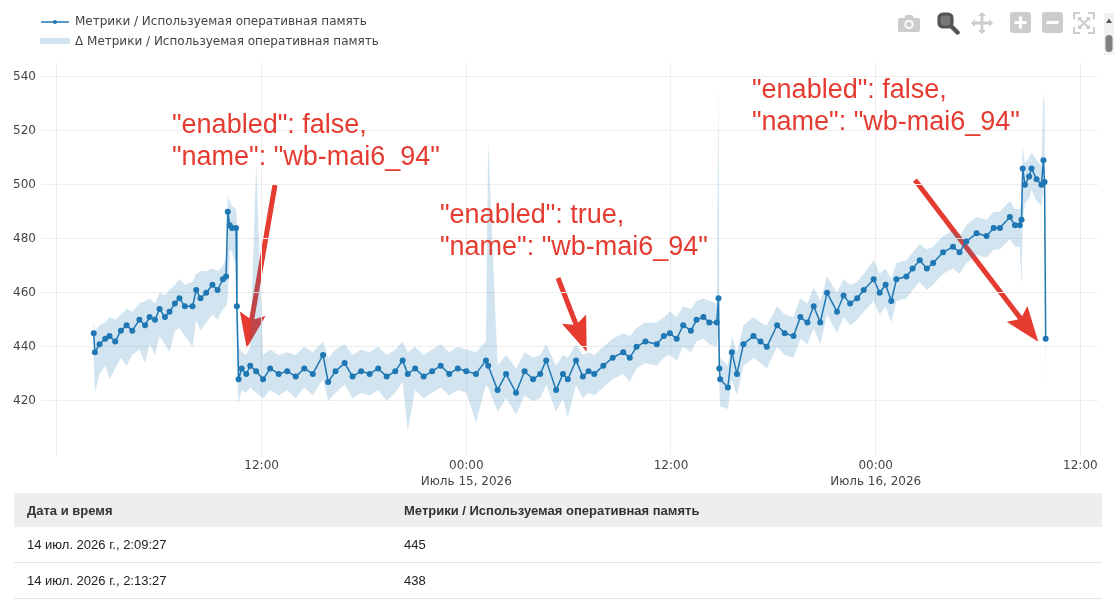 The width and height of the screenshot is (1114, 607). What do you see at coordinates (24, 129) in the screenshot?
I see `y-tick-label: 520` at bounding box center [24, 129].